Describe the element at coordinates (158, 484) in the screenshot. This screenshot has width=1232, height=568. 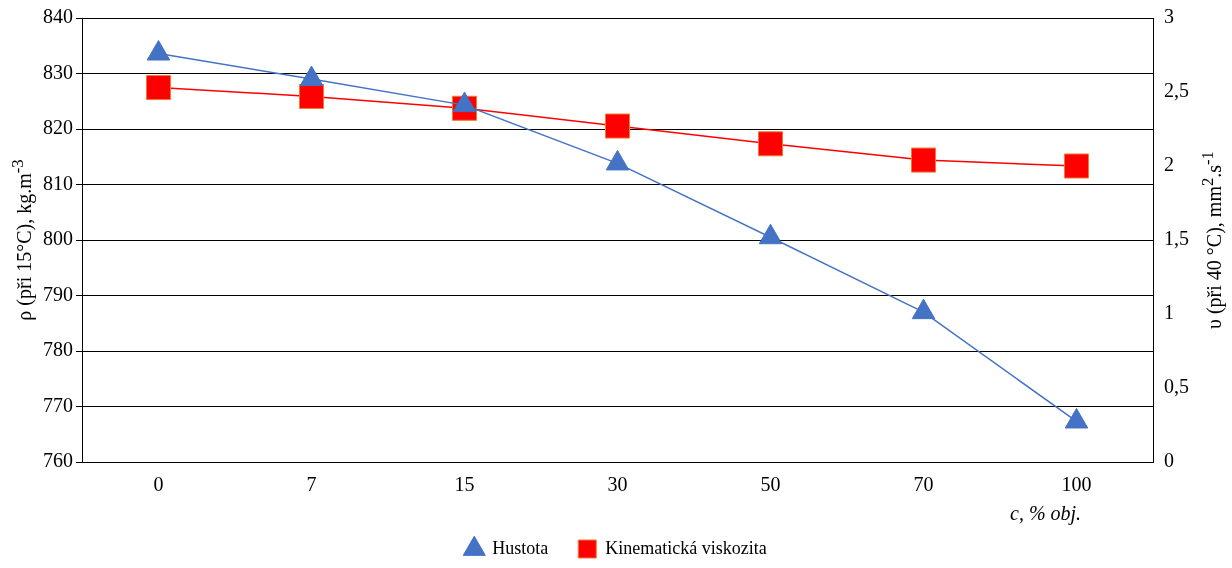
I see `x-tick-label: 0` at that location.